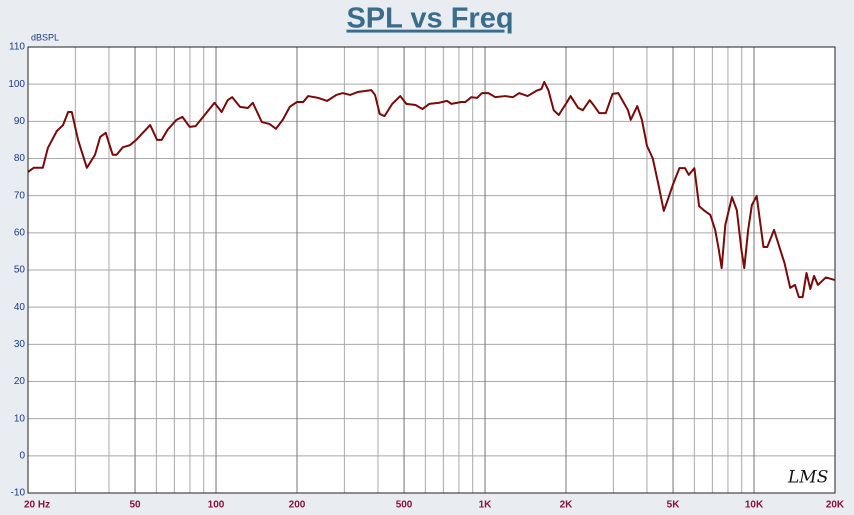  What do you see at coordinates (20, 344) in the screenshot?
I see `y-tick-label: 30` at bounding box center [20, 344].